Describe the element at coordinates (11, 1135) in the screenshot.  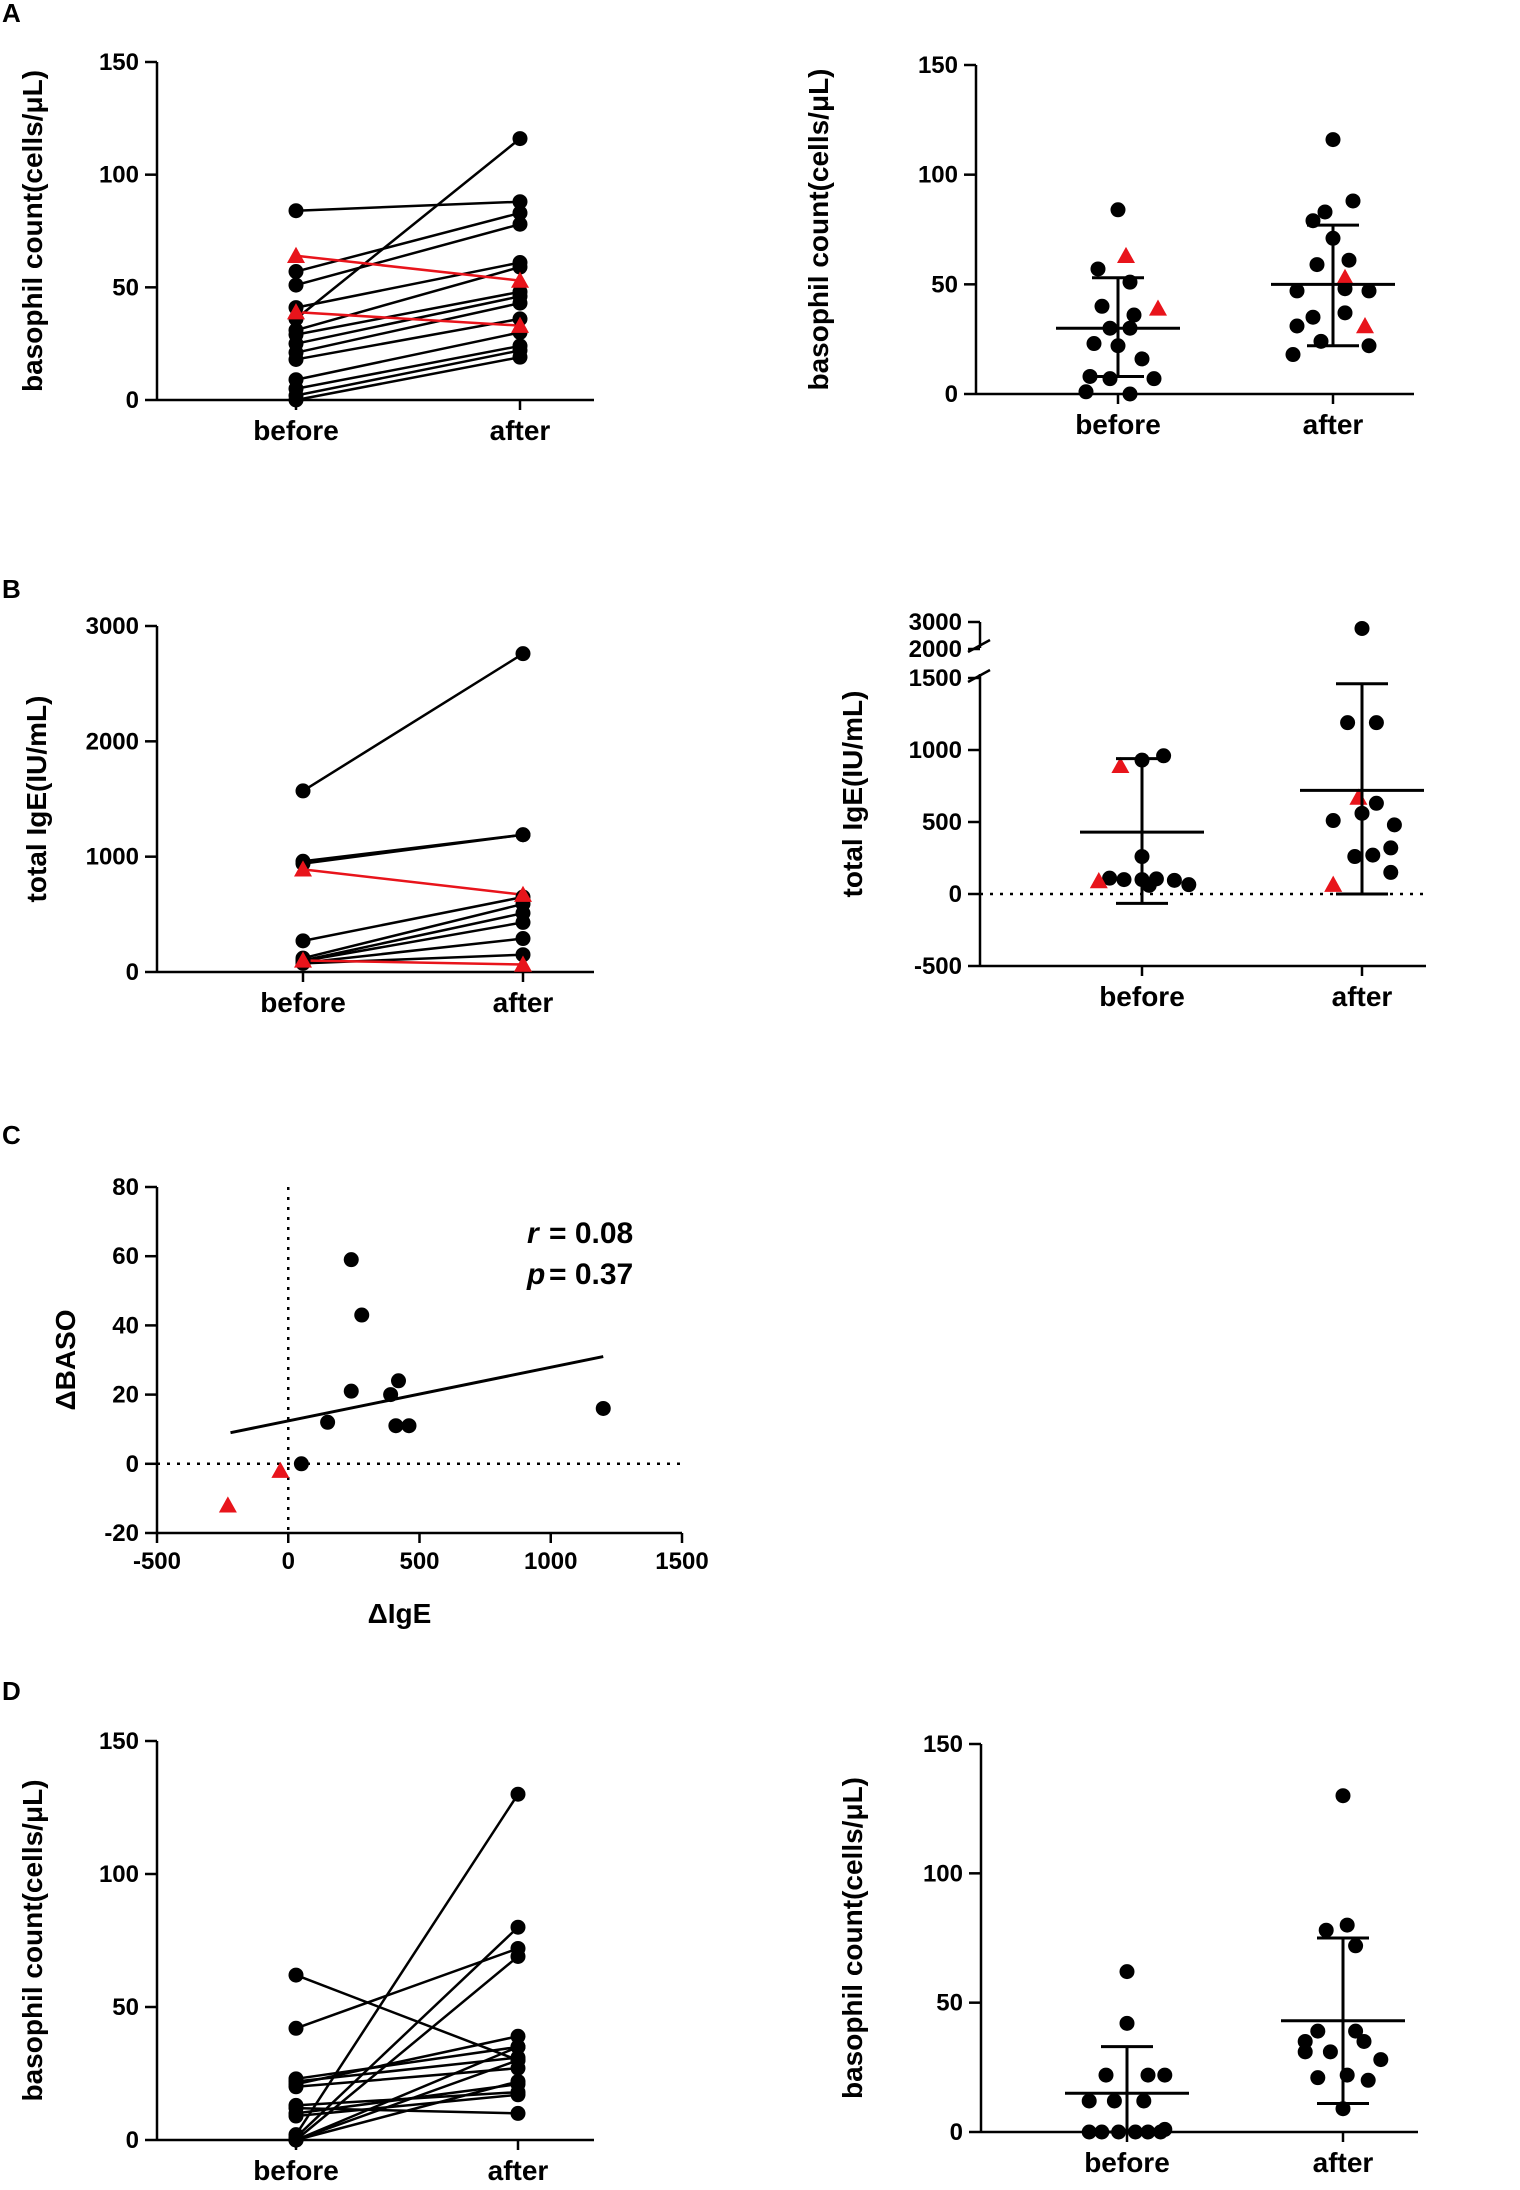
I see `panel-letter-c: C` at that location.